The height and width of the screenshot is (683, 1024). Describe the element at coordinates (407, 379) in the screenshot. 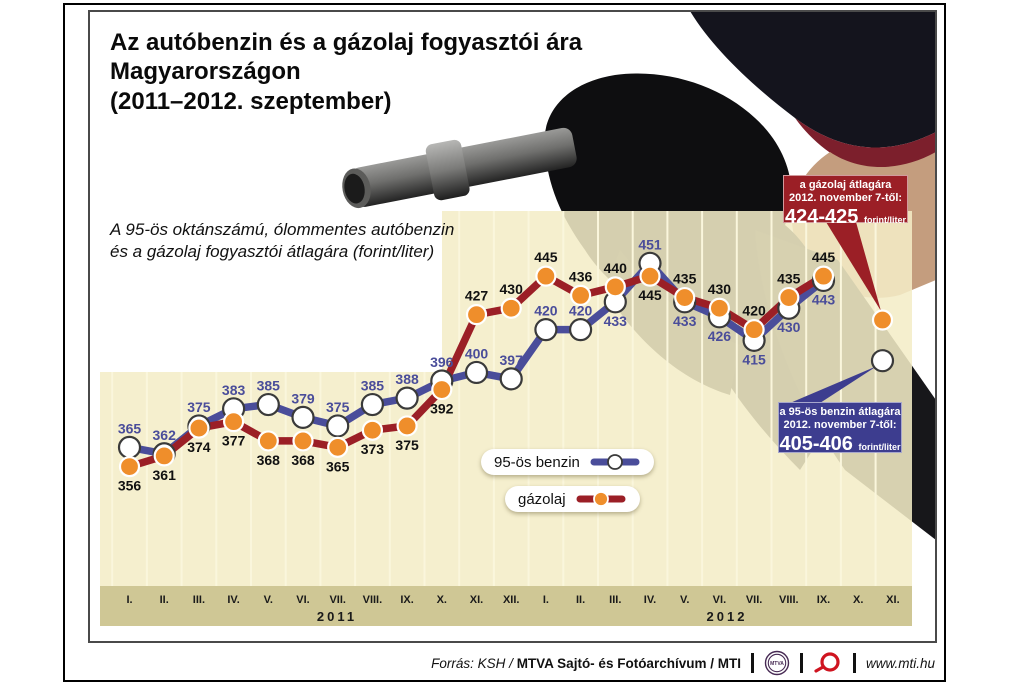

I see `svg-text: 388` at that location.